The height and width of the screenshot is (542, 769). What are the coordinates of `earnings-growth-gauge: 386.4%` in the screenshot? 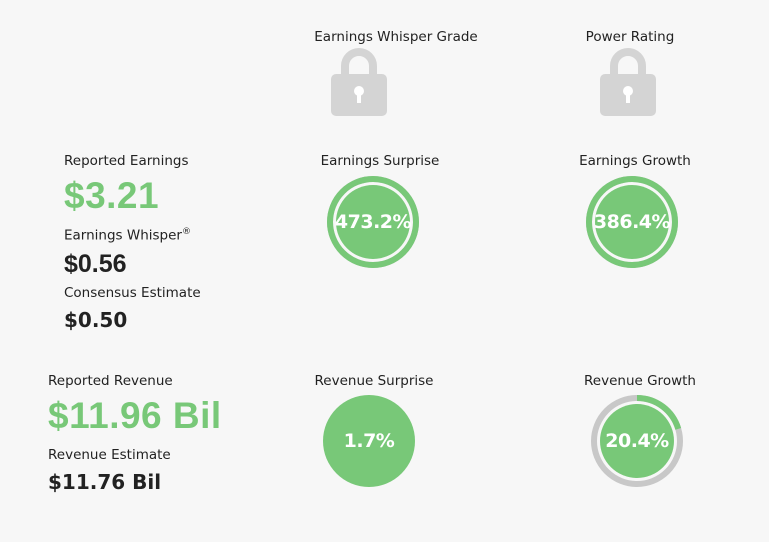 It's located at (632, 222).